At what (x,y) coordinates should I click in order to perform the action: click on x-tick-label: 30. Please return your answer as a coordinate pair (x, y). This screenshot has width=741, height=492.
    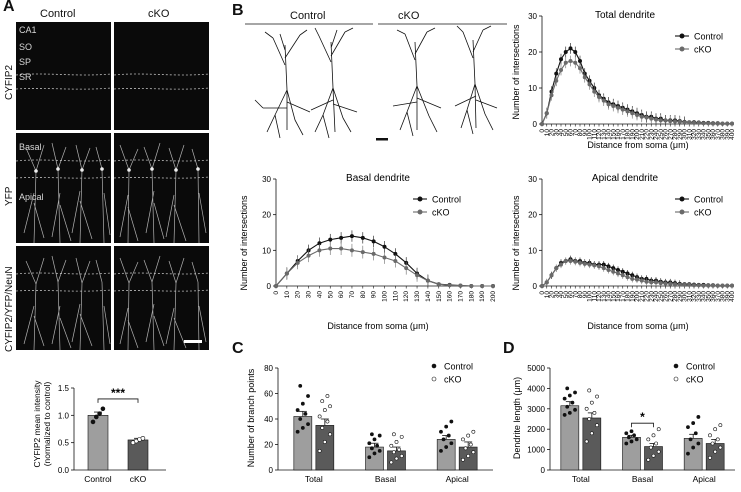
    Looking at the image, I should click on (556, 295).